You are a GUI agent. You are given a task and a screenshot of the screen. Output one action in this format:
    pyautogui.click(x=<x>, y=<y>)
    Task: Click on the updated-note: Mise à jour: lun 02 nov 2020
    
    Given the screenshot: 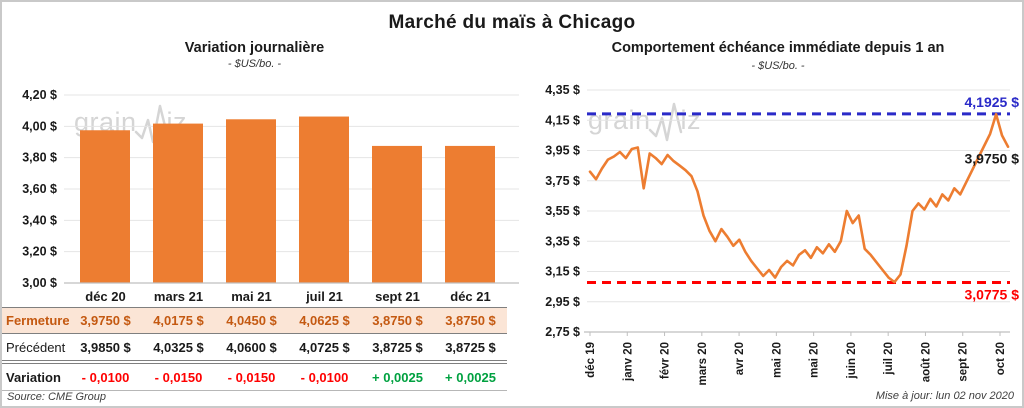 What is the action you would take?
    pyautogui.click(x=944, y=396)
    